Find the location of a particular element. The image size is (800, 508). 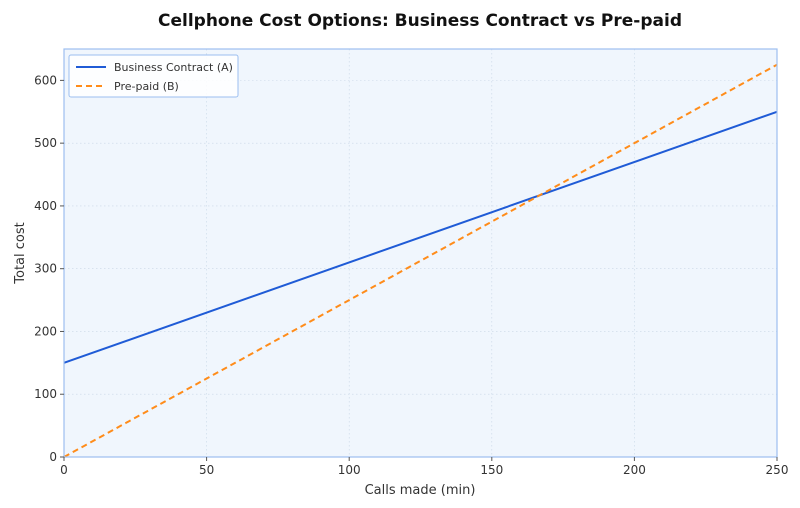

x-tick-label: 200 is located at coordinates (634, 470).